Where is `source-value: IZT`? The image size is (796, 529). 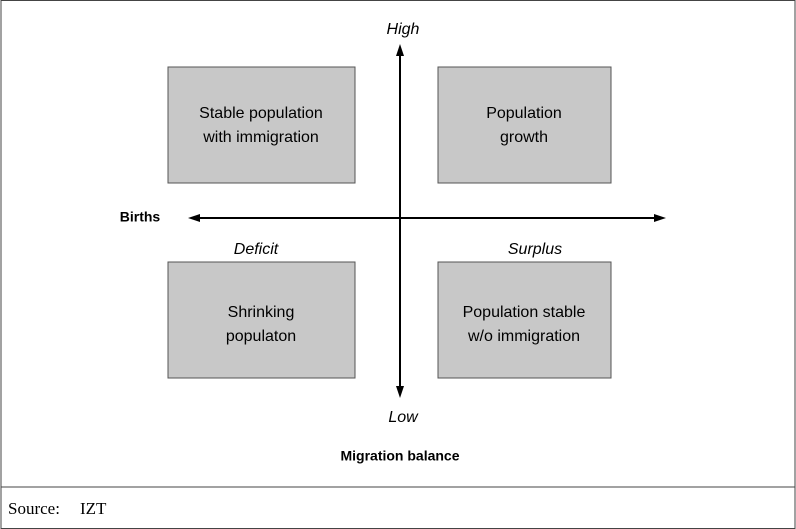
source-value: IZT is located at coordinates (93, 508).